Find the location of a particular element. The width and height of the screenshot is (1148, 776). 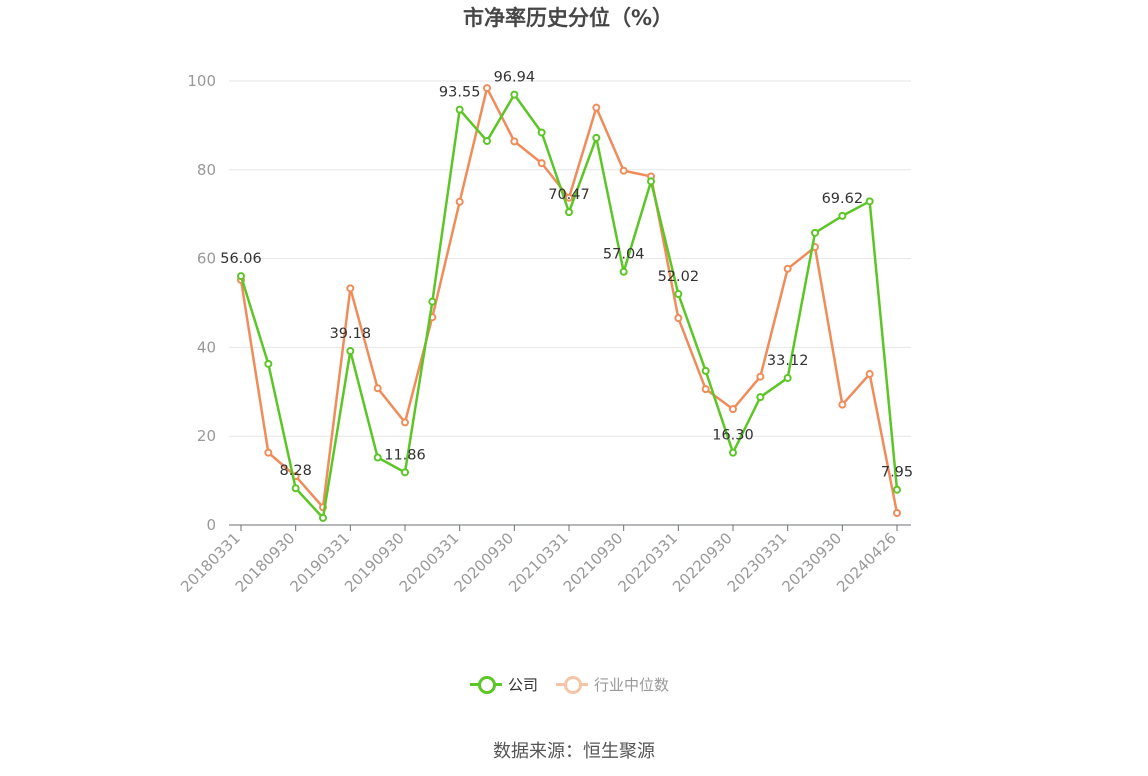

legend-industry-swatch is located at coordinates (572, 684).